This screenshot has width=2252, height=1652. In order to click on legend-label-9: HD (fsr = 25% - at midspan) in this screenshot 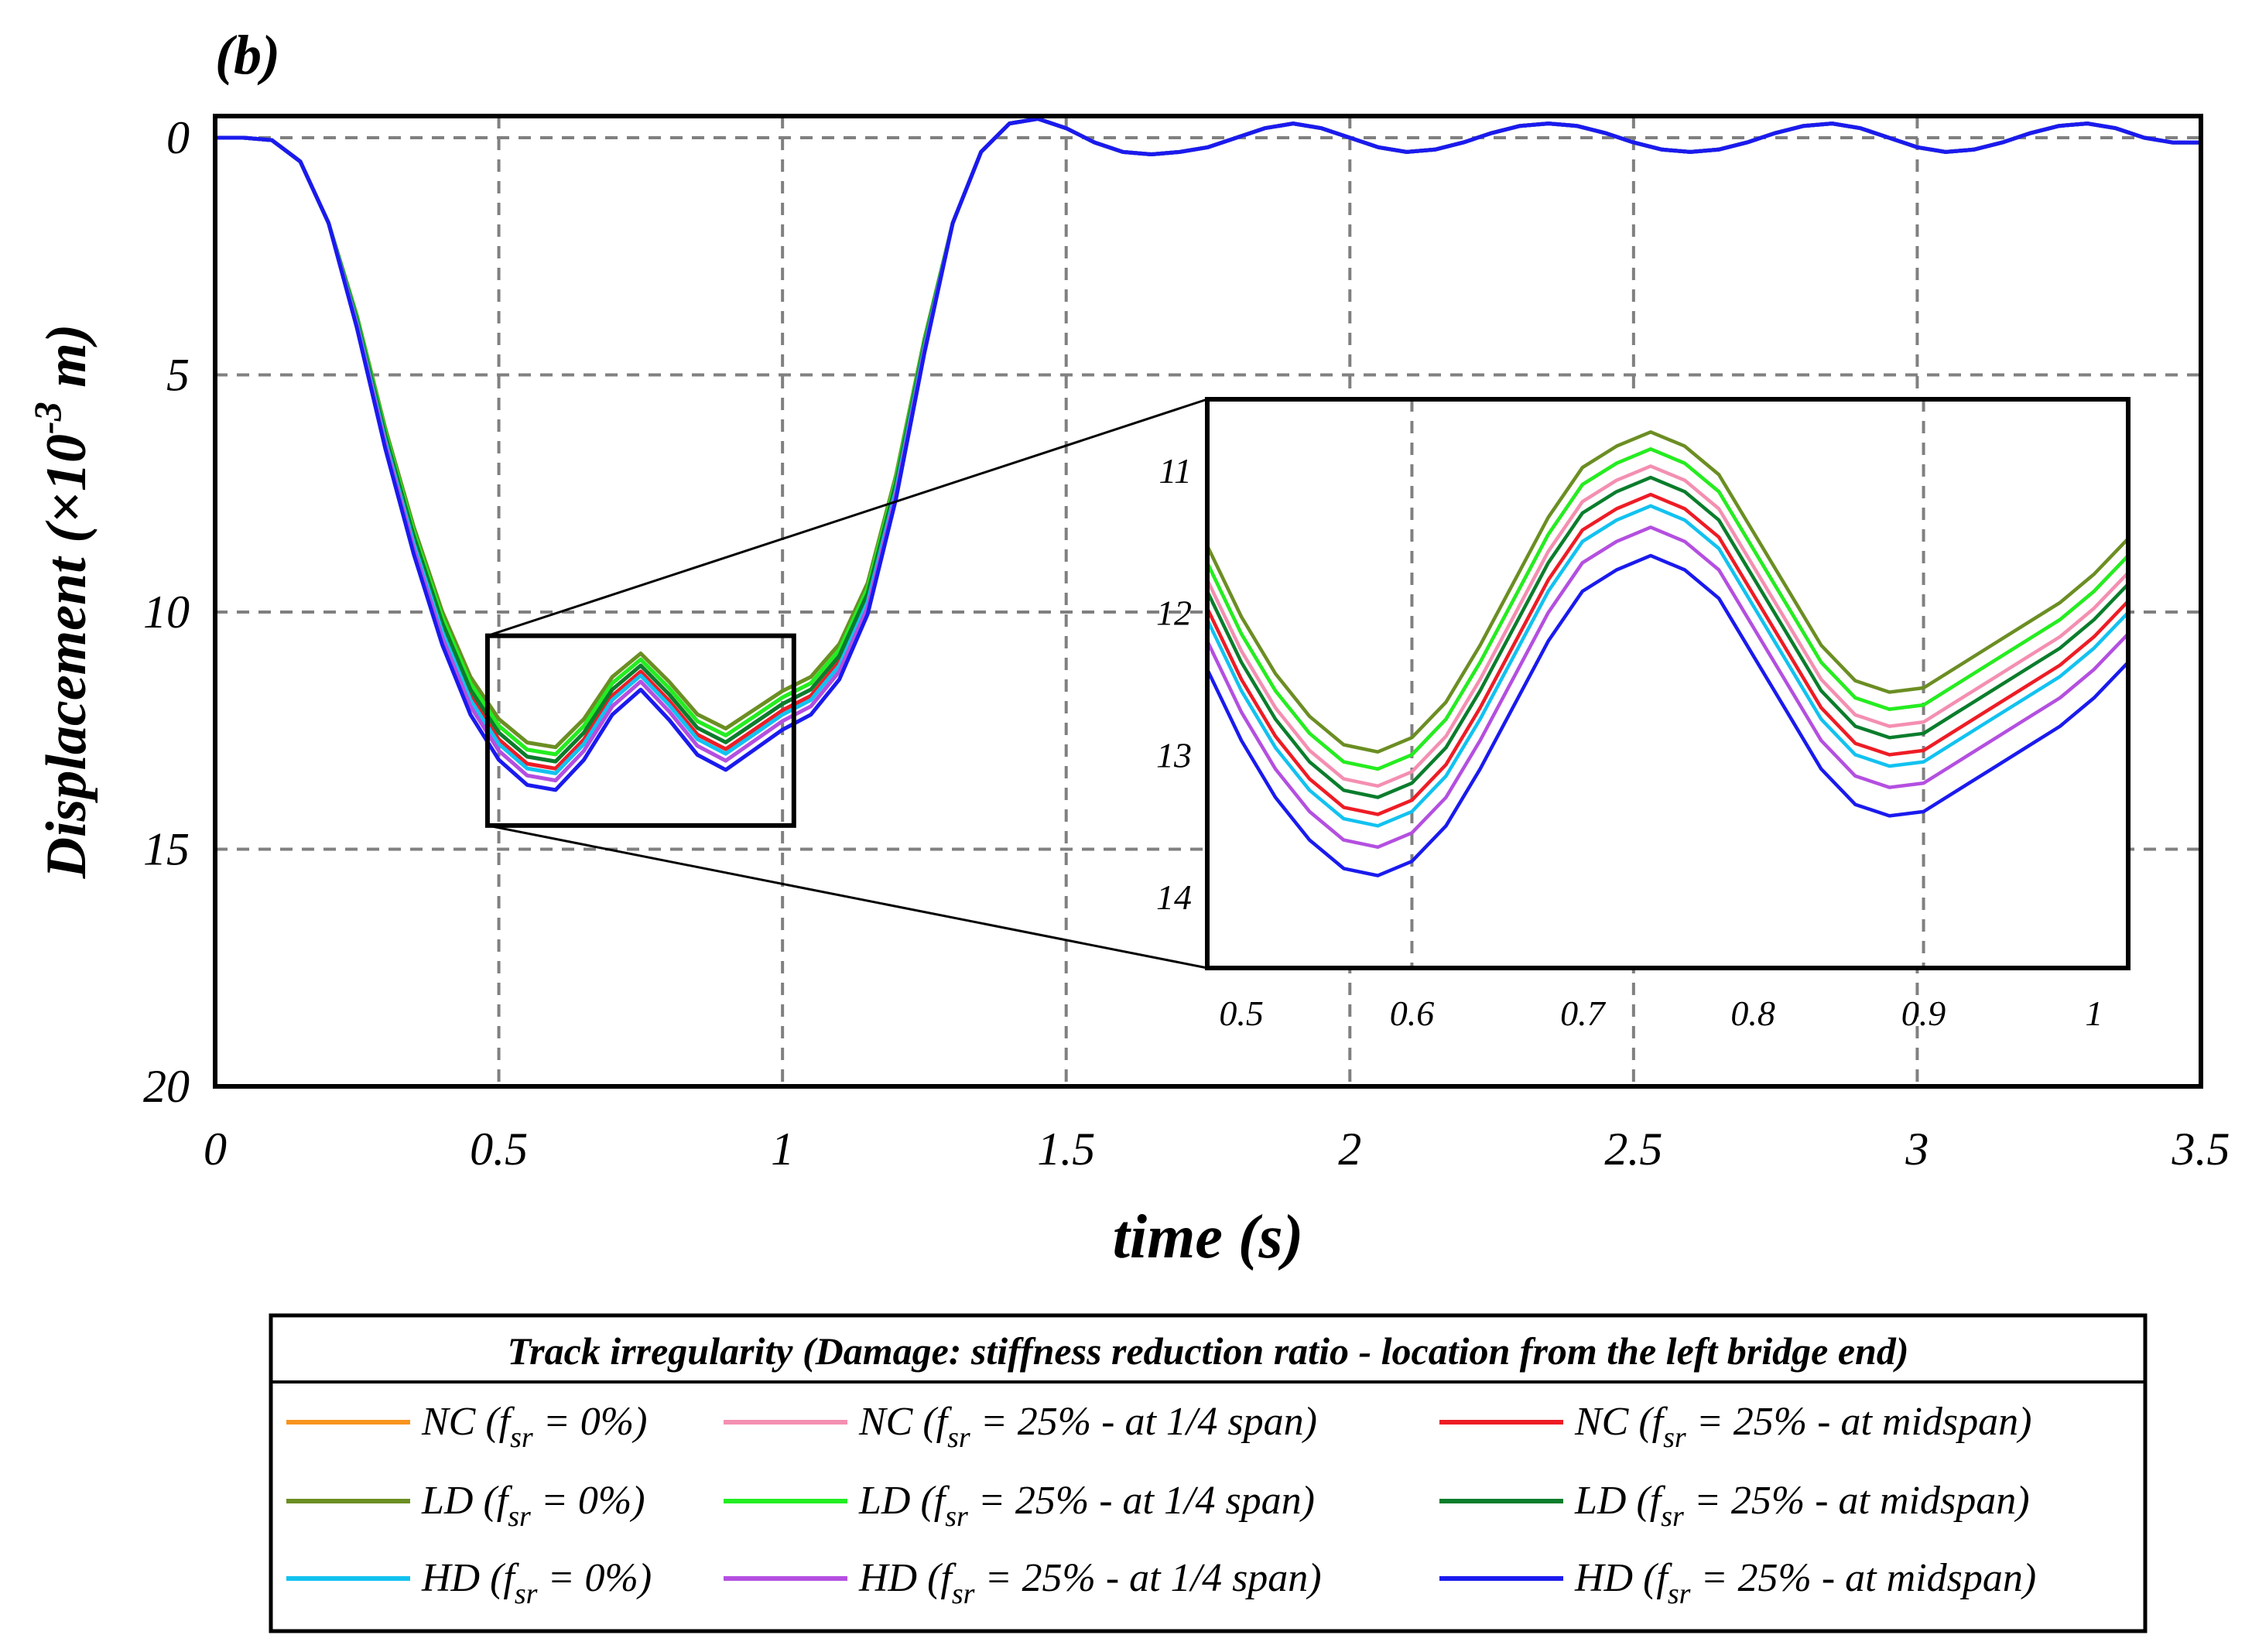, I will do `click(1805, 1583)`.